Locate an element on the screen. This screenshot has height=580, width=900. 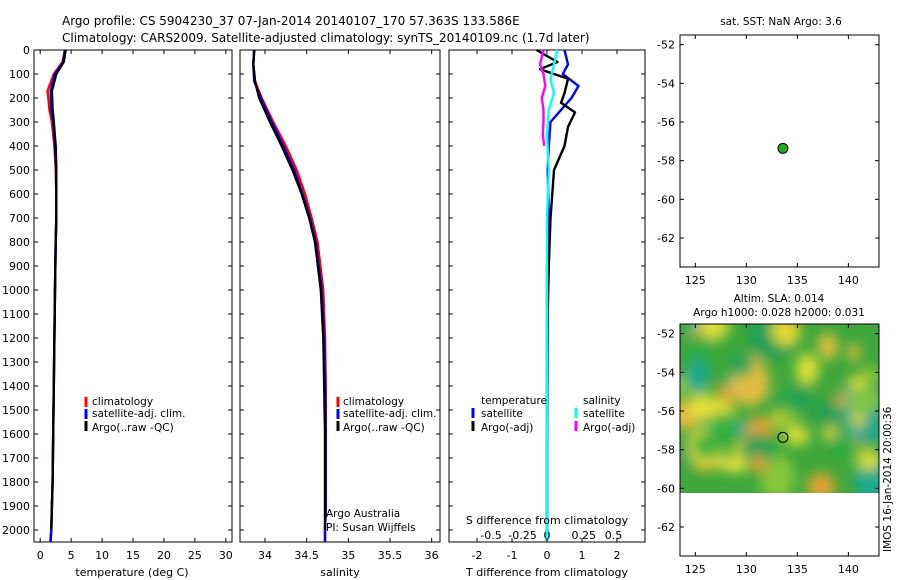
depth-tick-label: 500 is located at coordinates (19, 170).